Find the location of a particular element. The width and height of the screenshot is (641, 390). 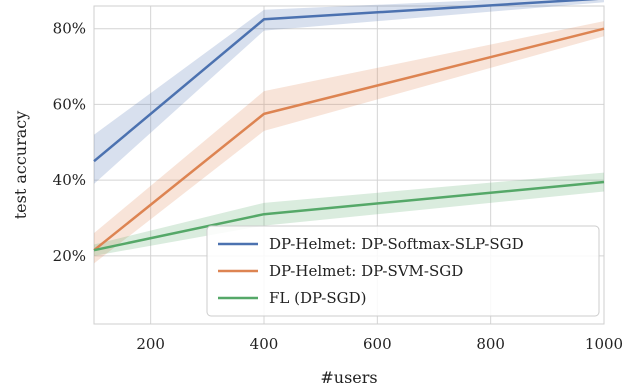

legend-label-2: FL (DP-SGD) is located at coordinates (318, 298).